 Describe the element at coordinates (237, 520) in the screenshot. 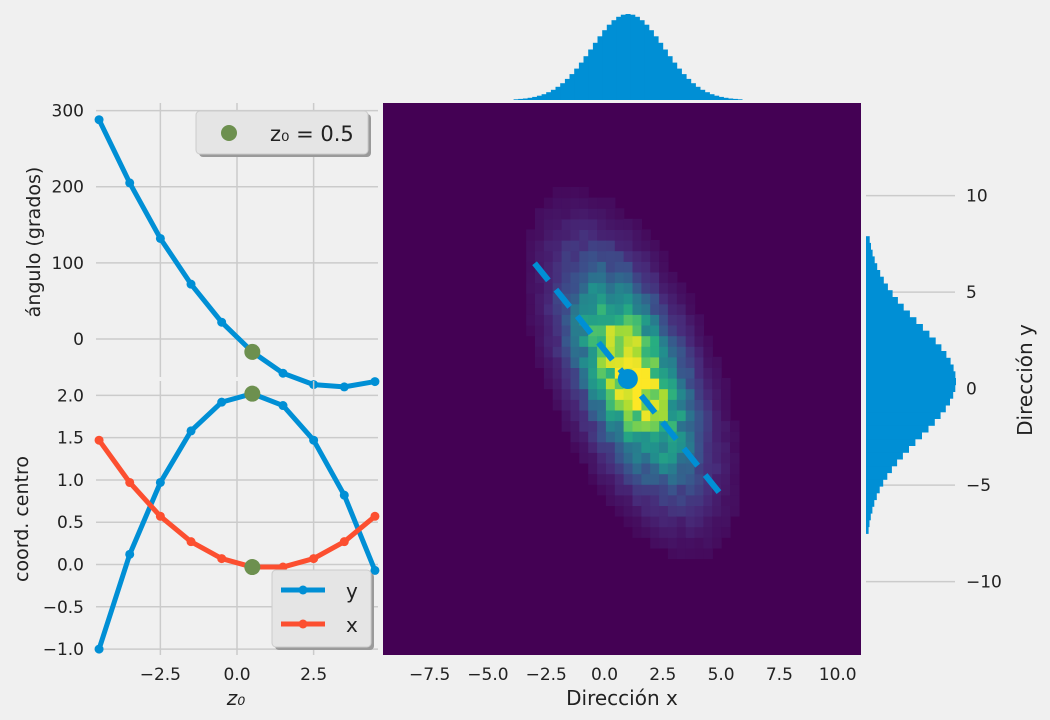

I see `center-line-y` at that location.